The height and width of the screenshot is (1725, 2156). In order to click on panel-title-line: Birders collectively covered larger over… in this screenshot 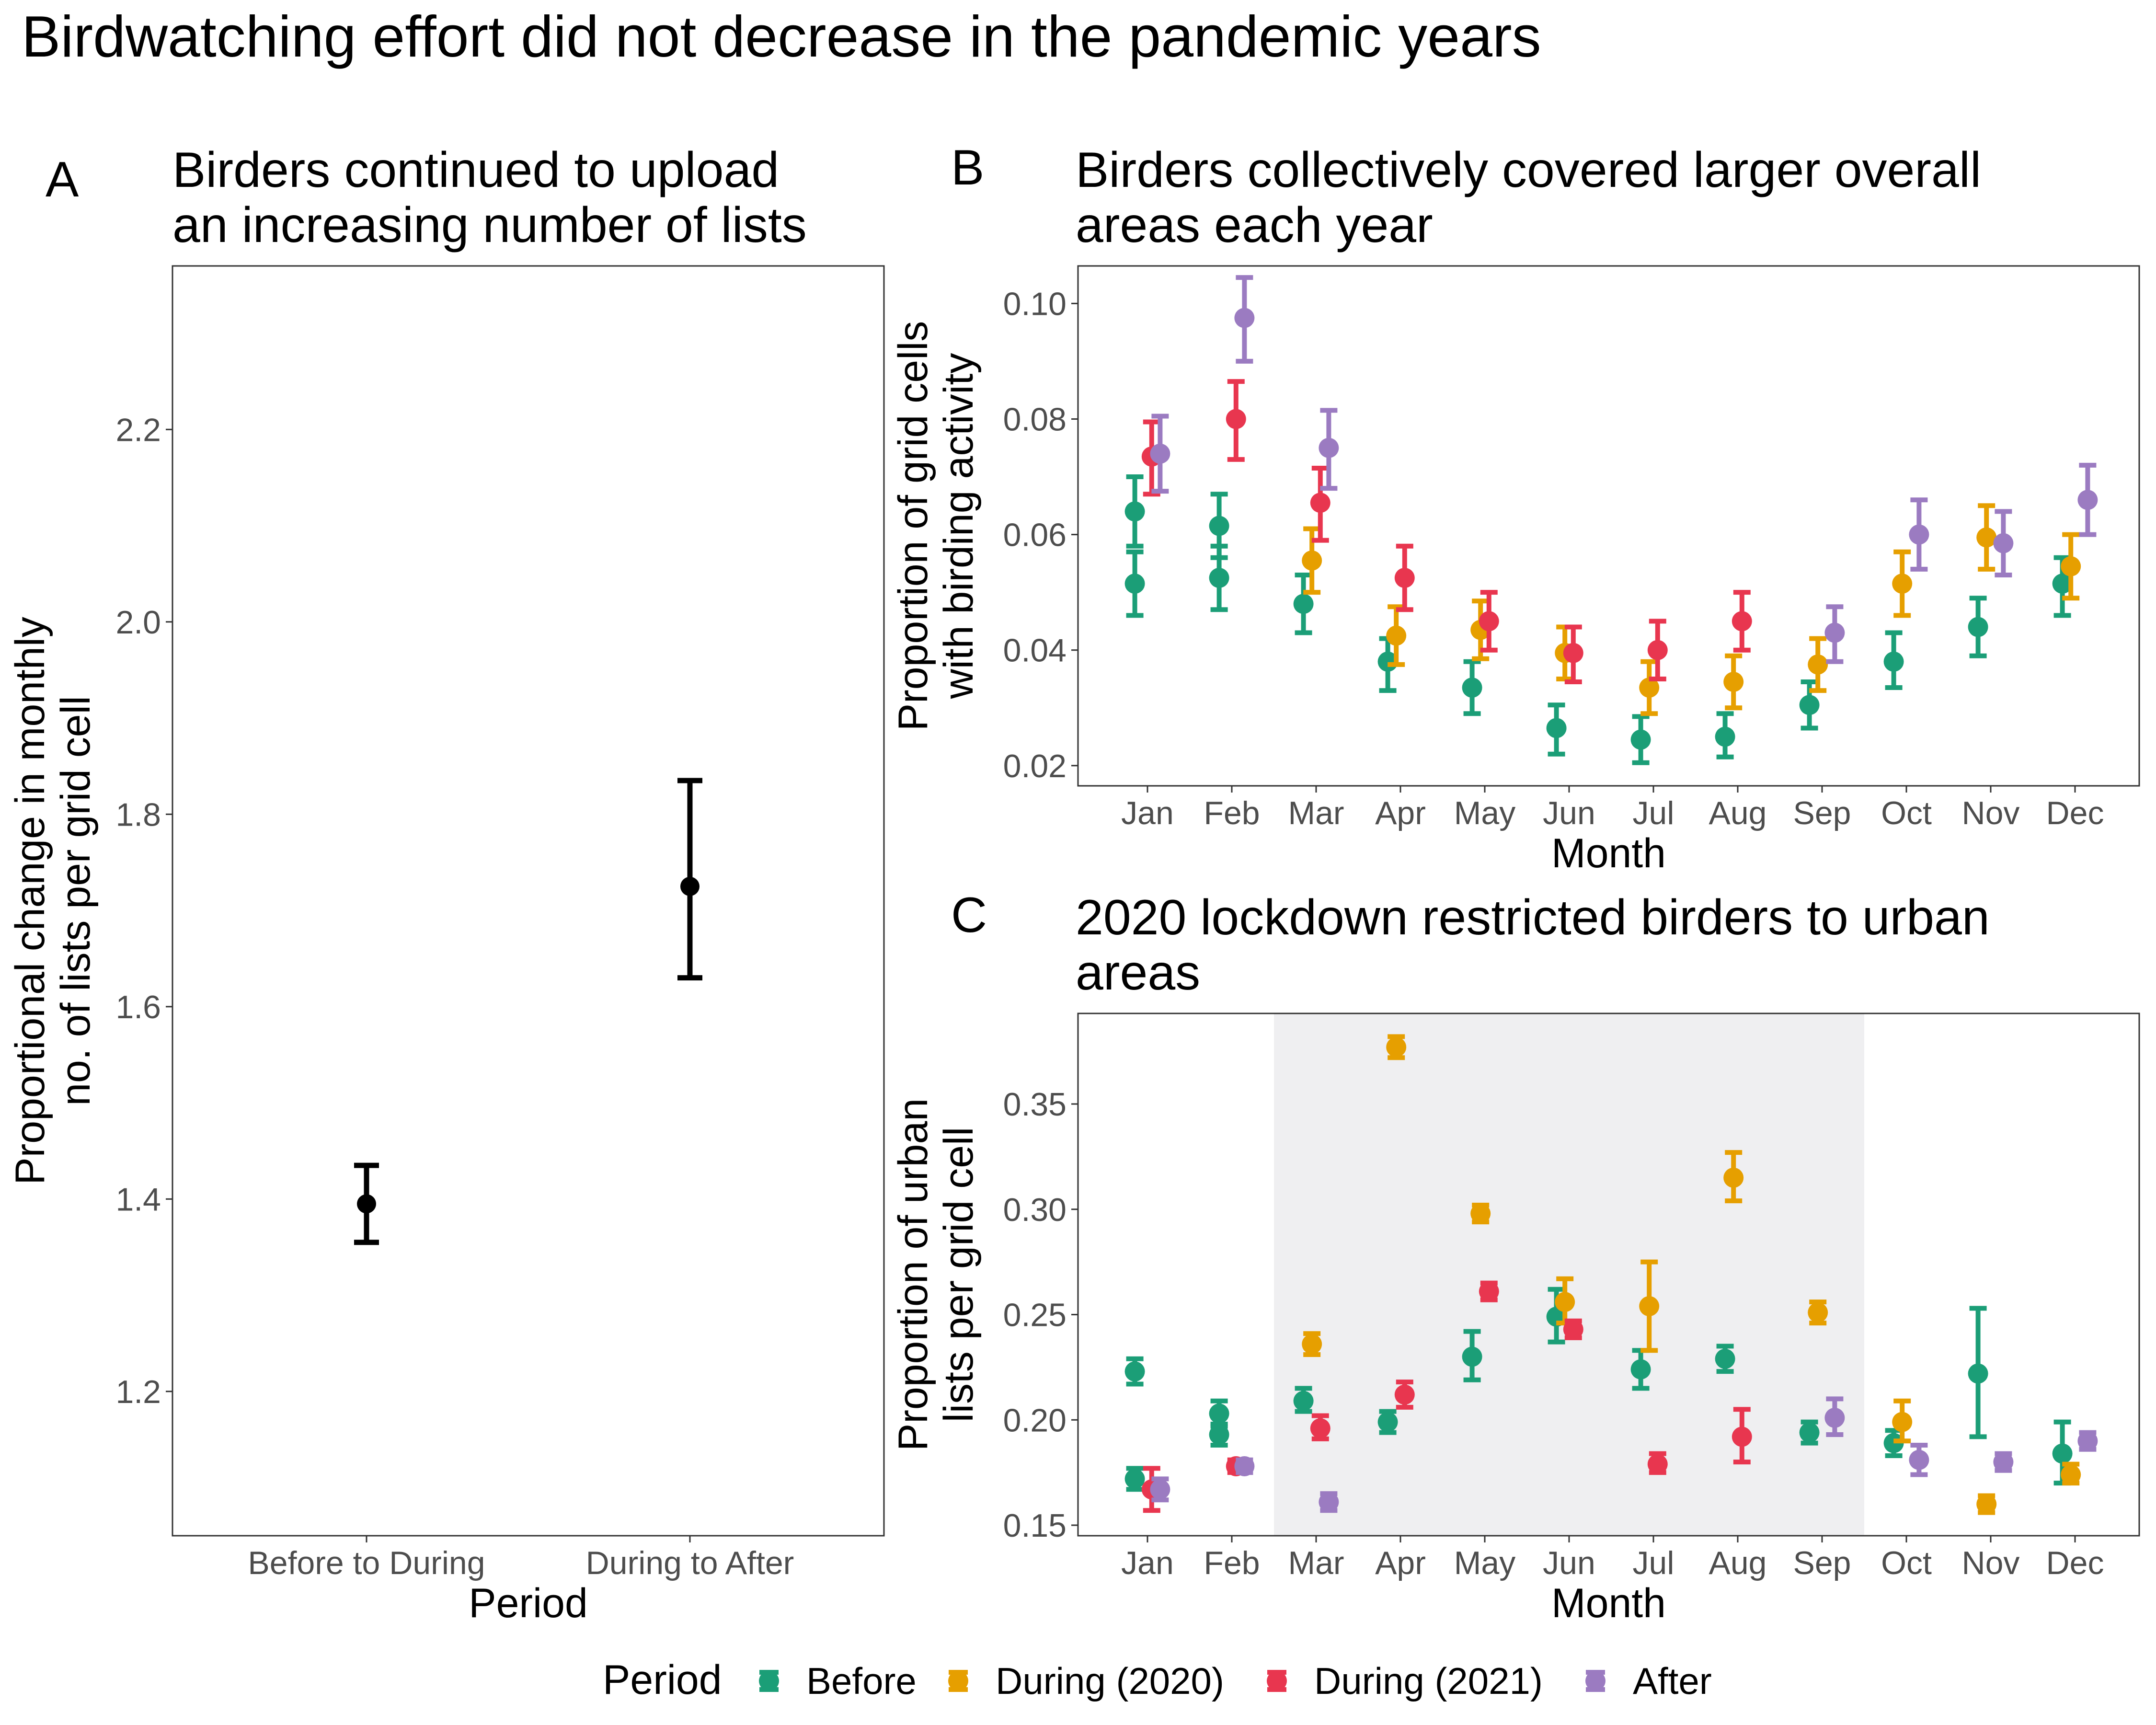, I will do `click(1528, 170)`.